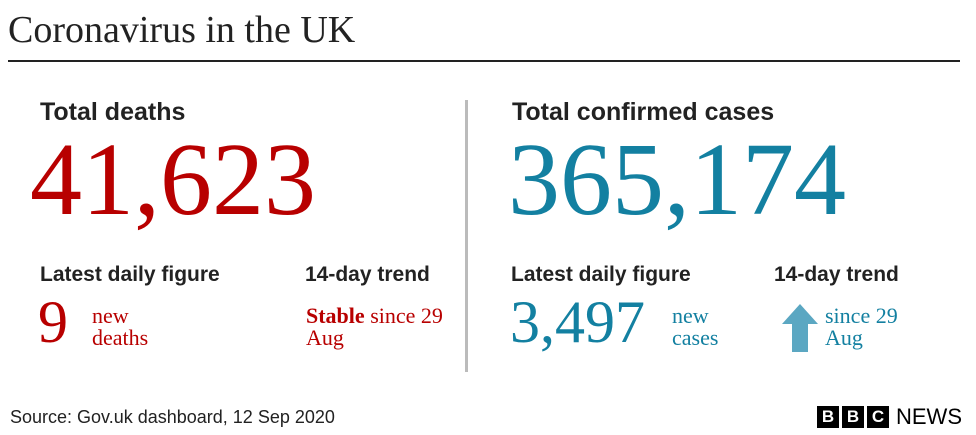 The width and height of the screenshot is (976, 435). I want to click on daily-unit: new deaths, so click(120, 326).